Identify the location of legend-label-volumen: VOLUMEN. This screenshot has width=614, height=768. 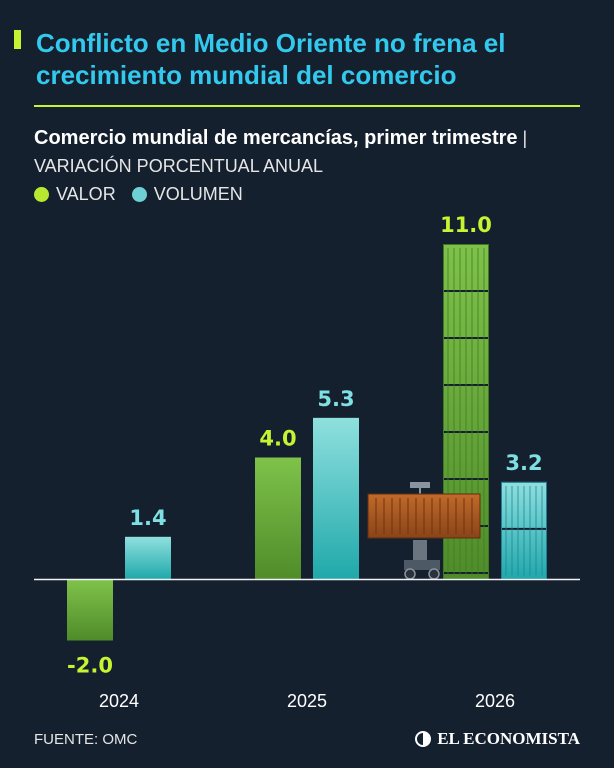
(198, 194).